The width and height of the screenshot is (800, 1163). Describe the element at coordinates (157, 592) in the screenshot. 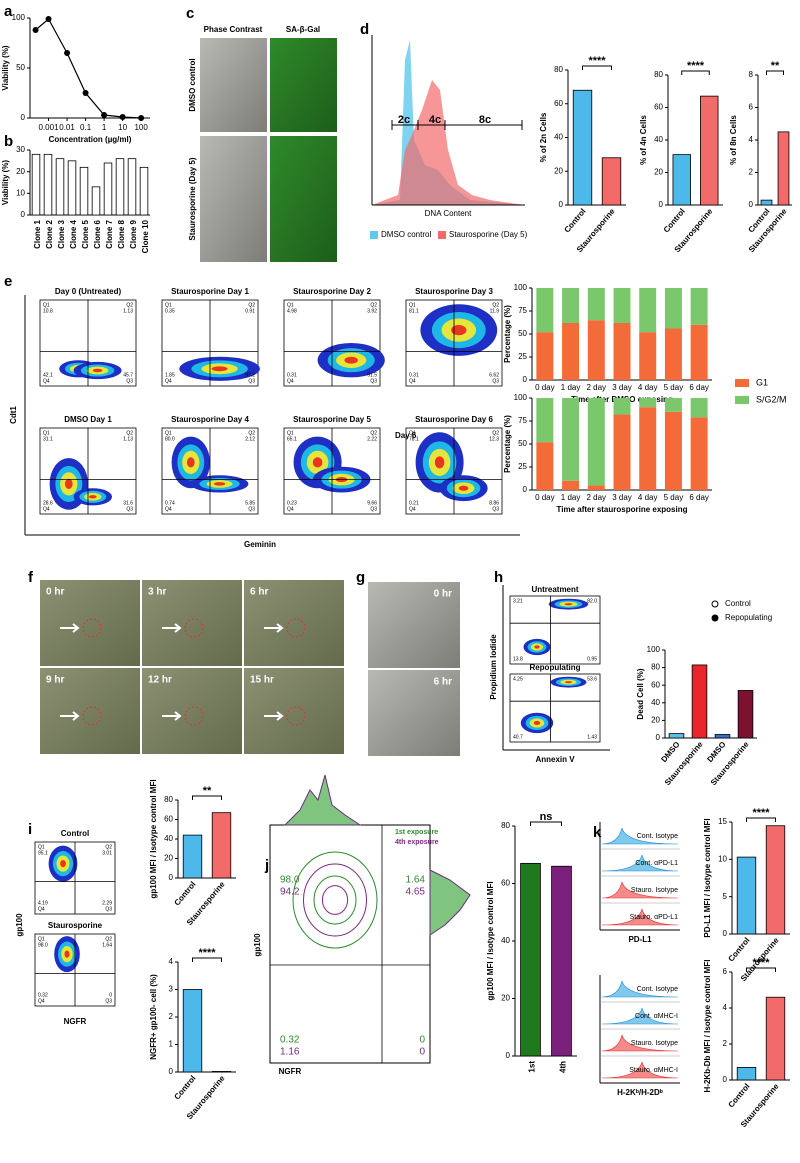

I see `time-label: 3 hr` at that location.